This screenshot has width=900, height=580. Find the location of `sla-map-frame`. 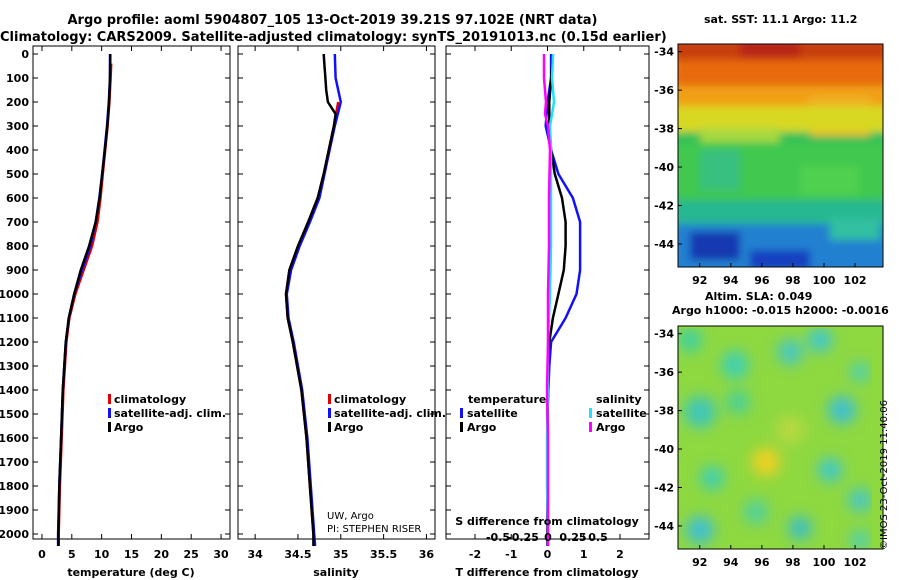

sla-map-frame is located at coordinates (780, 437).